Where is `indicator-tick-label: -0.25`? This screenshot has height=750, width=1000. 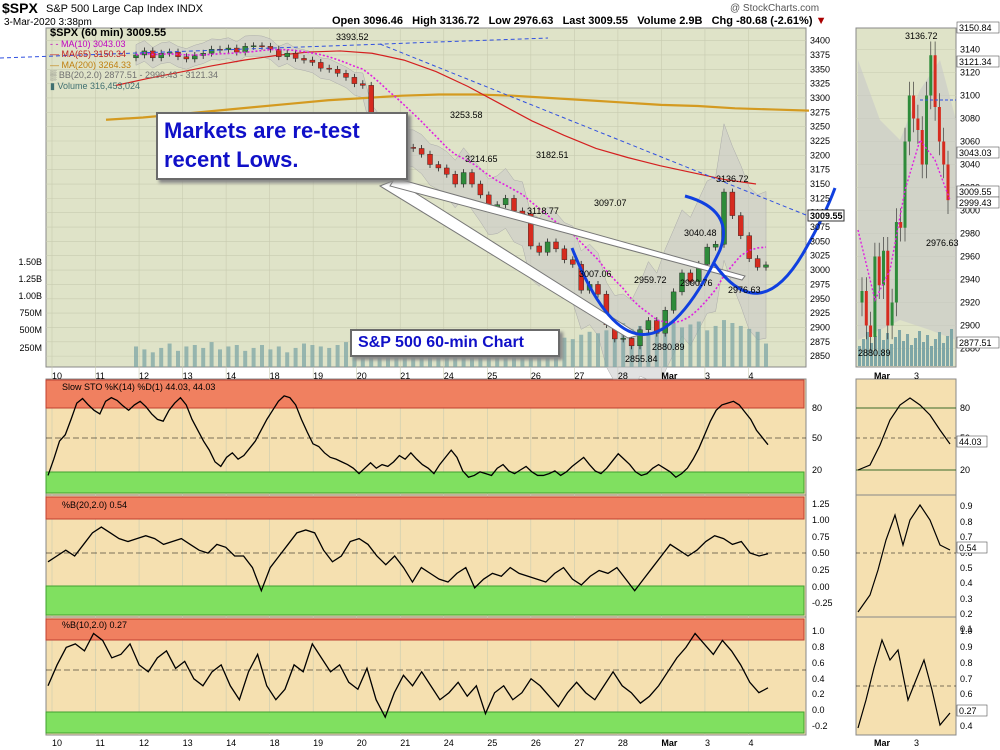 indicator-tick-label: -0.25 is located at coordinates (822, 603).